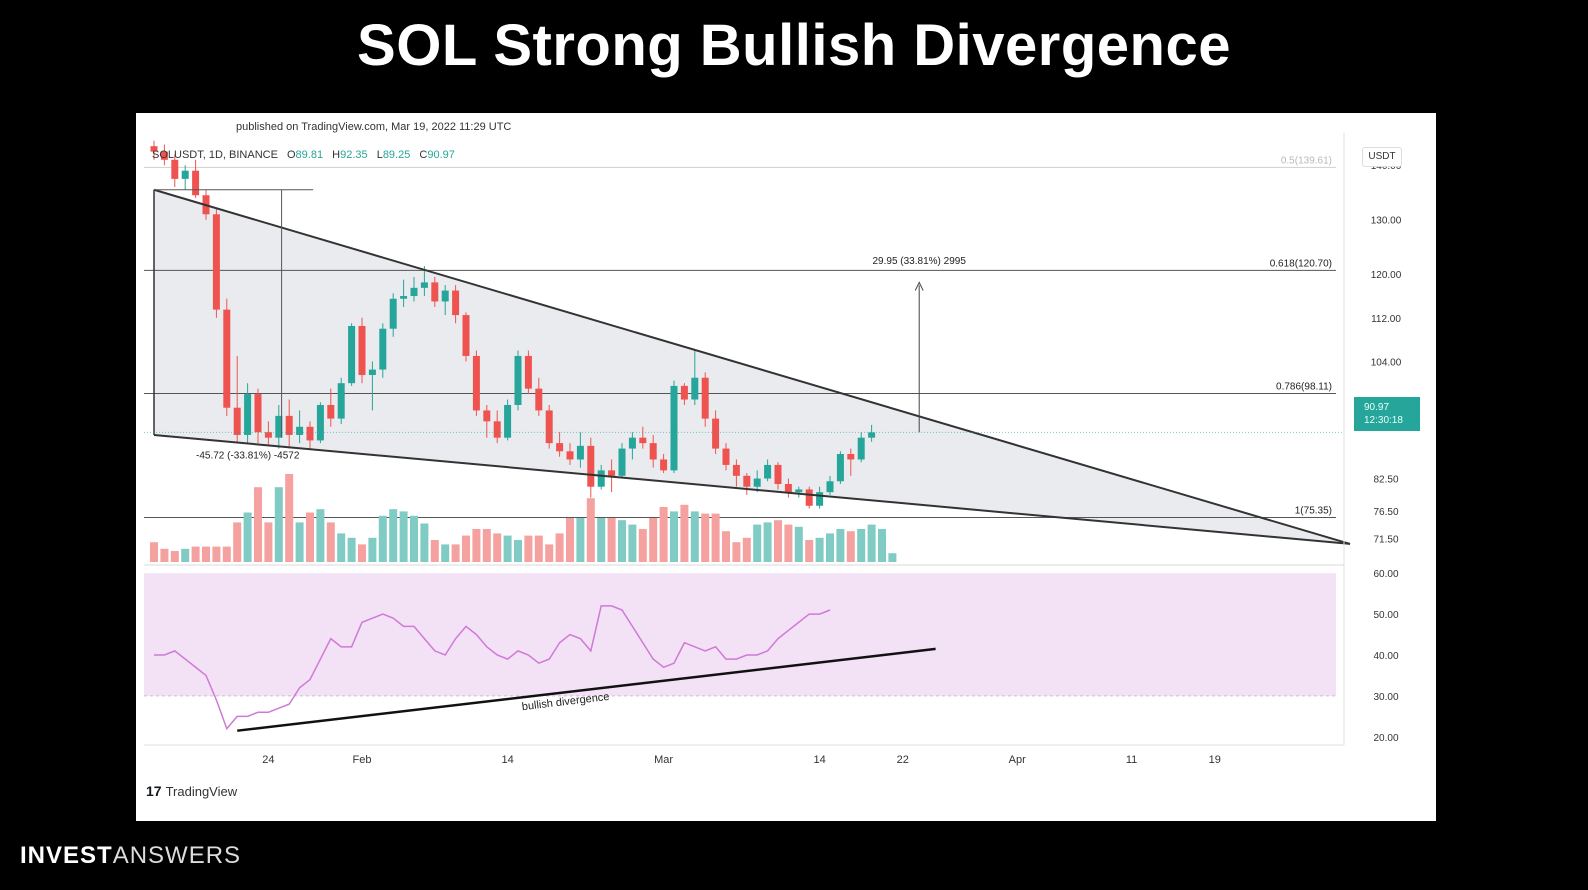 The image size is (1588, 890). What do you see at coordinates (441, 155) in the screenshot?
I see `ohlc-close-value: 90.97` at bounding box center [441, 155].